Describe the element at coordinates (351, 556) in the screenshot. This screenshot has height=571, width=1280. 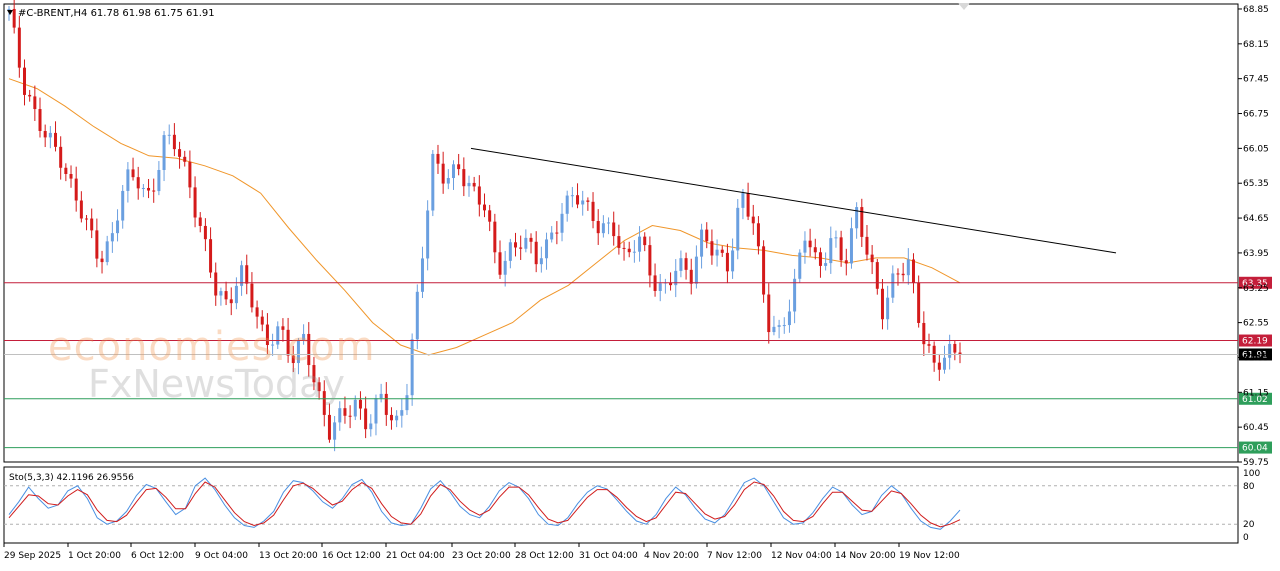
I see `time-tick-label: 16 Oct 12:00` at that location.